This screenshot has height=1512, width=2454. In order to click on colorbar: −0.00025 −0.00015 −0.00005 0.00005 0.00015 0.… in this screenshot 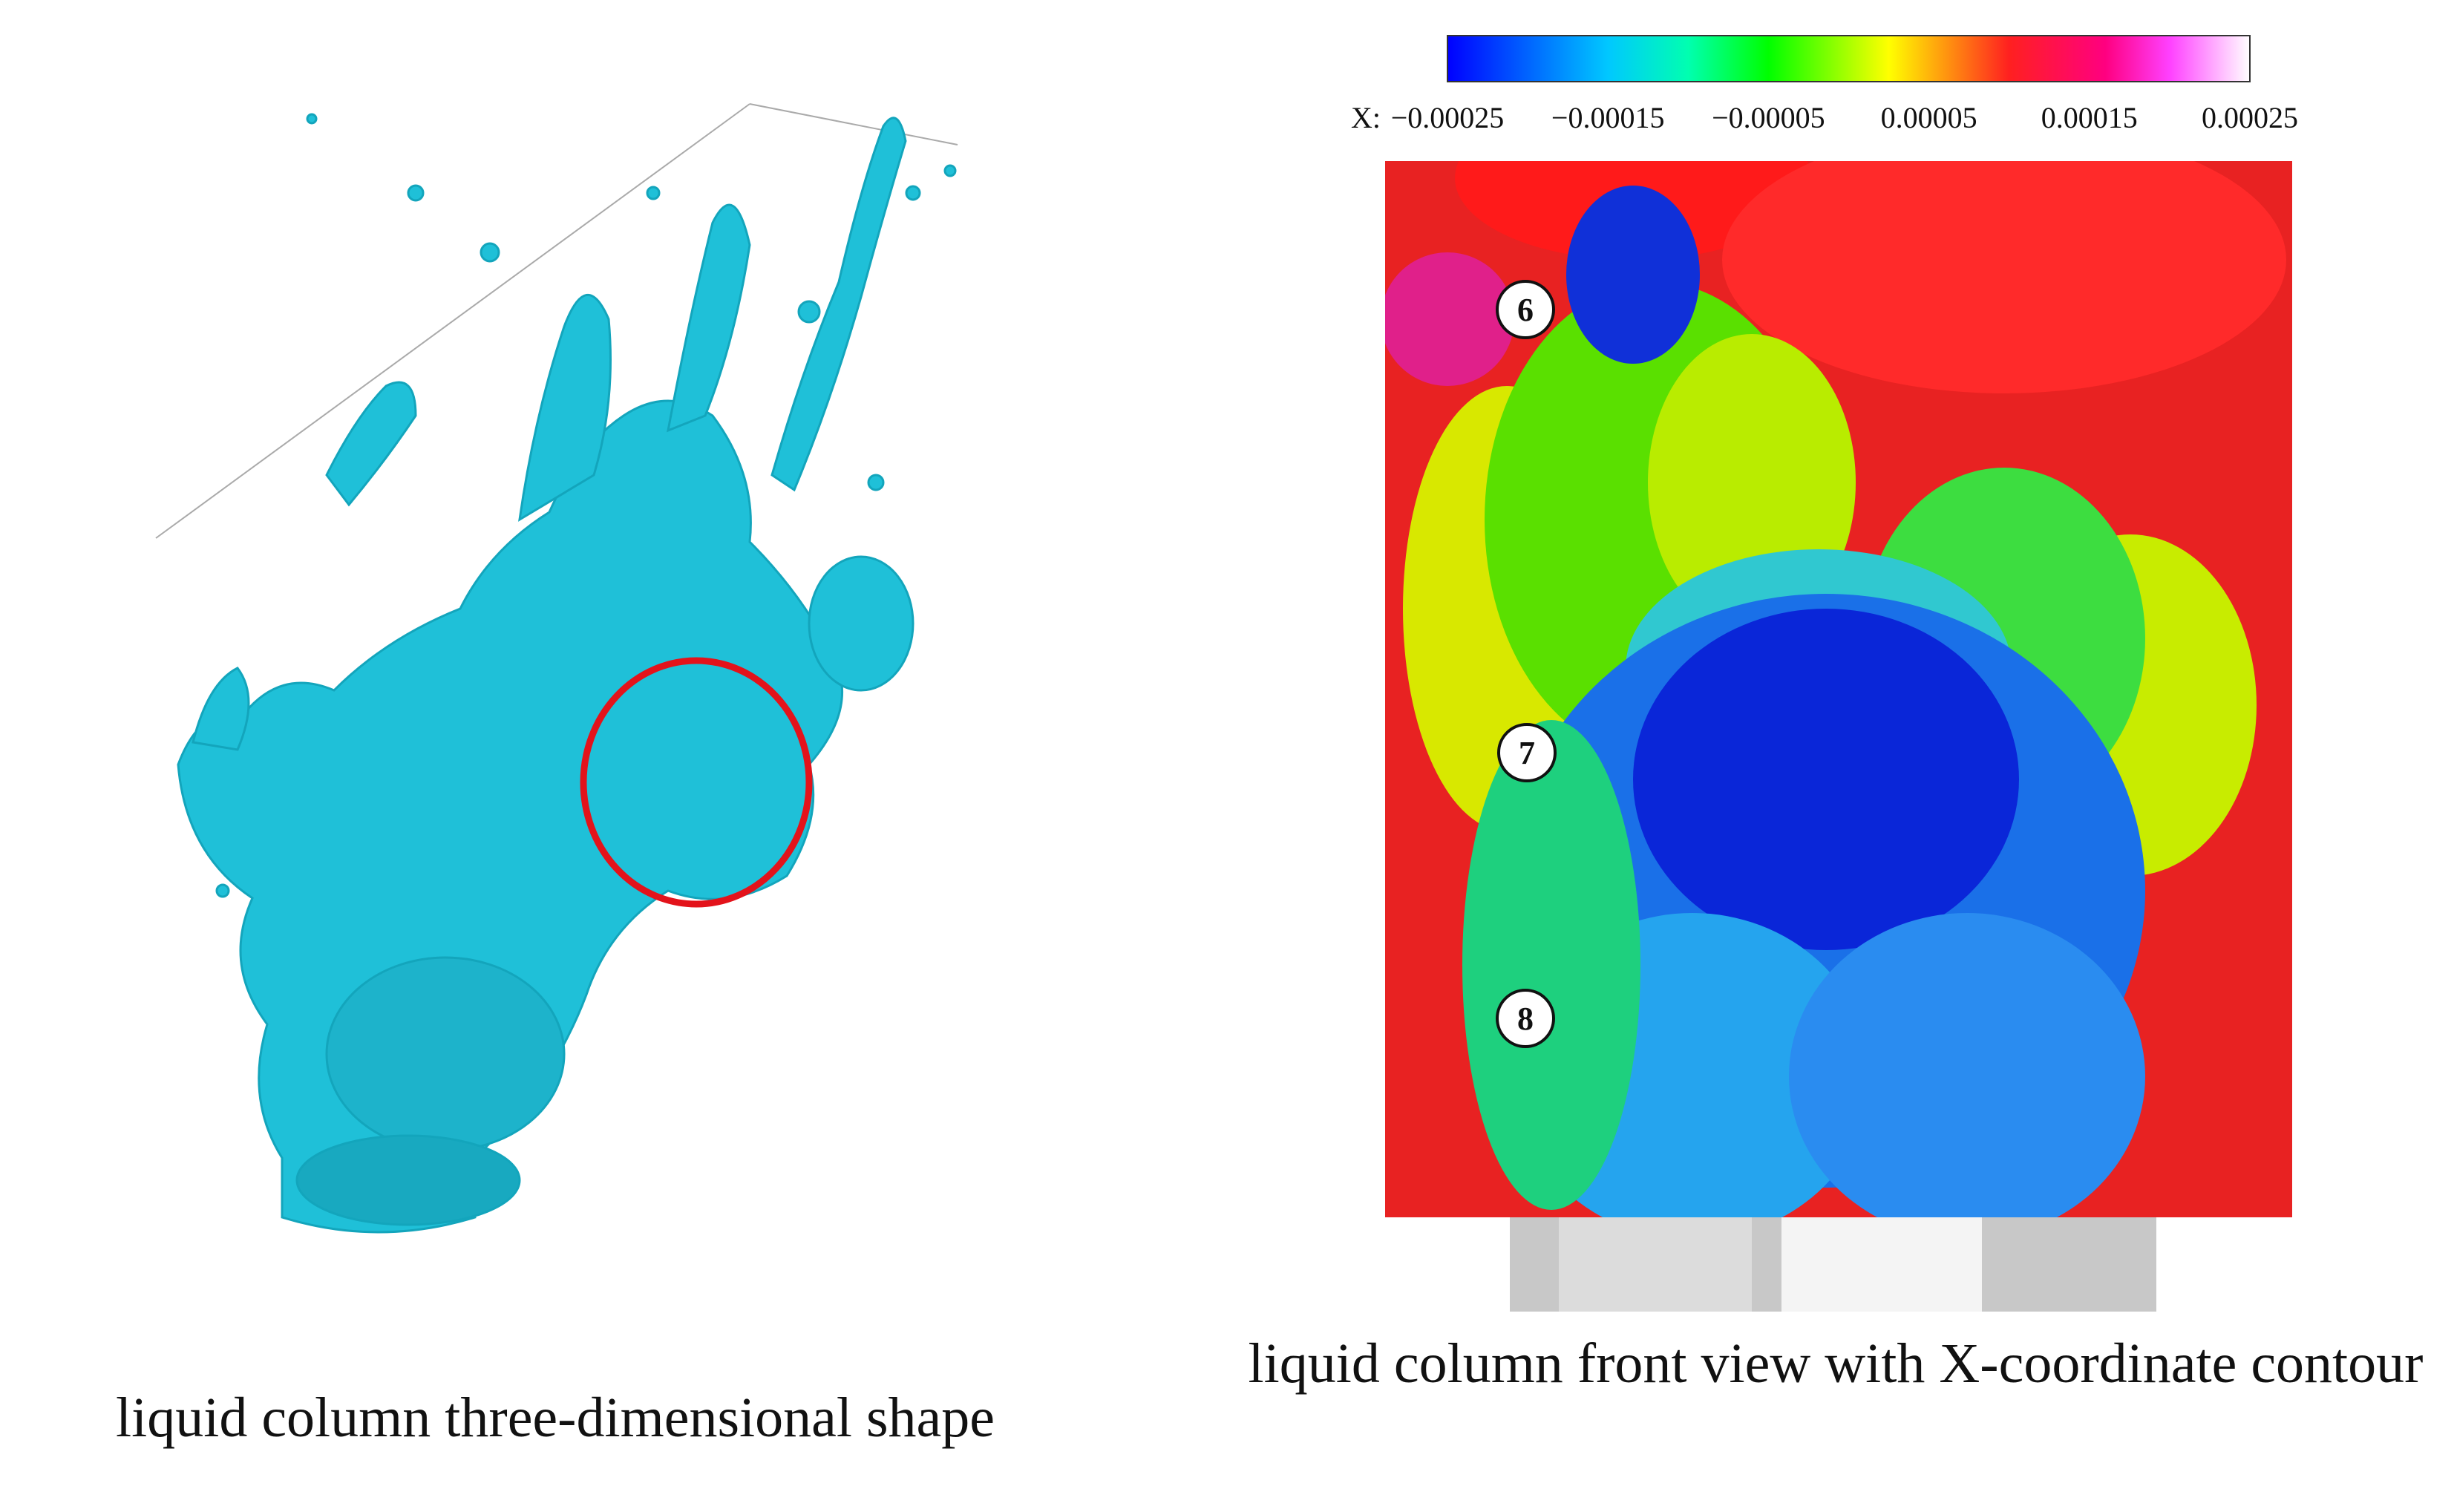, I will do `click(1824, 85)`.